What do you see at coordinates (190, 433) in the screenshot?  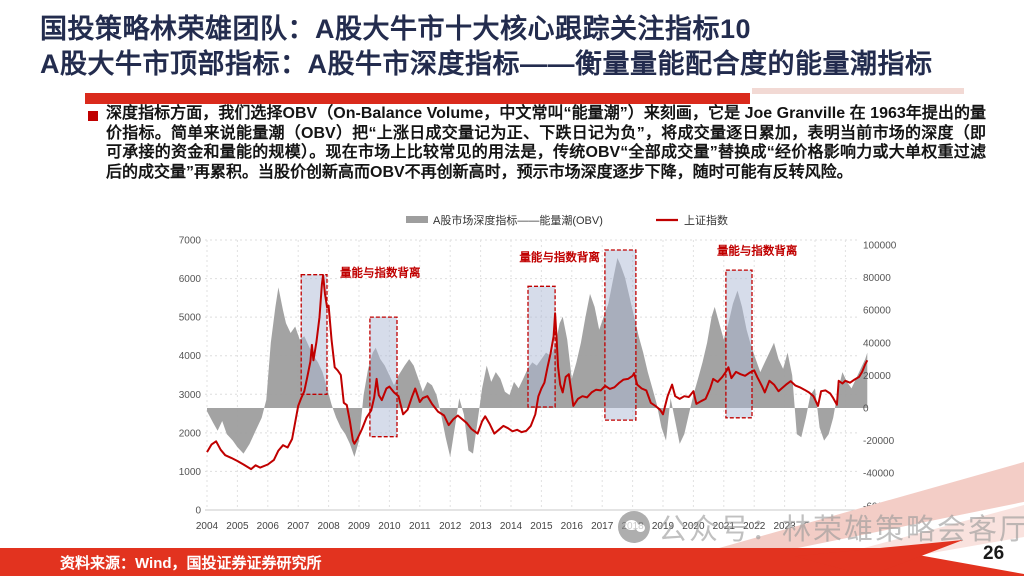 I see `left-axis-tick: 2000` at bounding box center [190, 433].